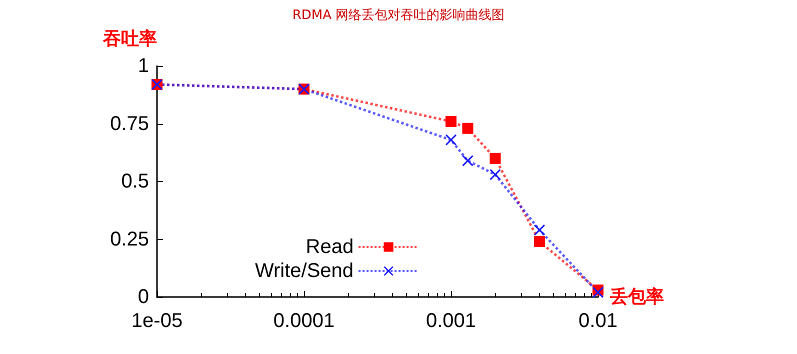 Image resolution: width=797 pixels, height=354 pixels. I want to click on y-tick-label: 1, so click(143, 66).